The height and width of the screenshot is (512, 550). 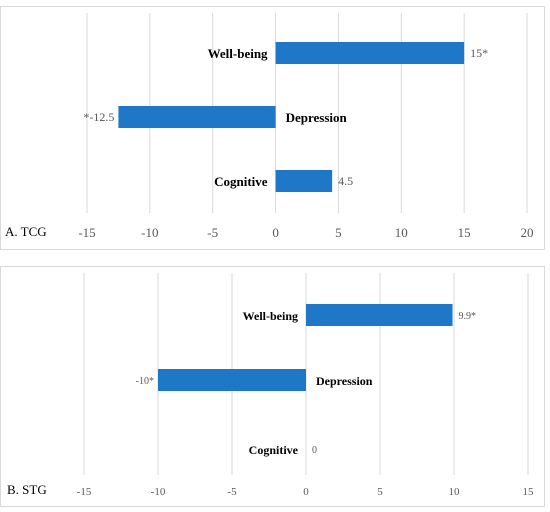 I want to click on chart-b-category-label: Depression, so click(x=344, y=381).